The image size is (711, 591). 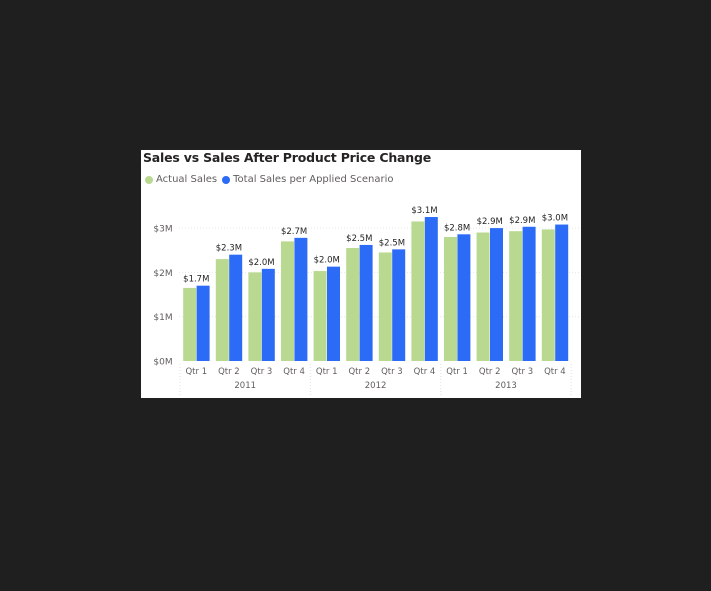 I want to click on data-label: $1.7M, so click(x=196, y=280).